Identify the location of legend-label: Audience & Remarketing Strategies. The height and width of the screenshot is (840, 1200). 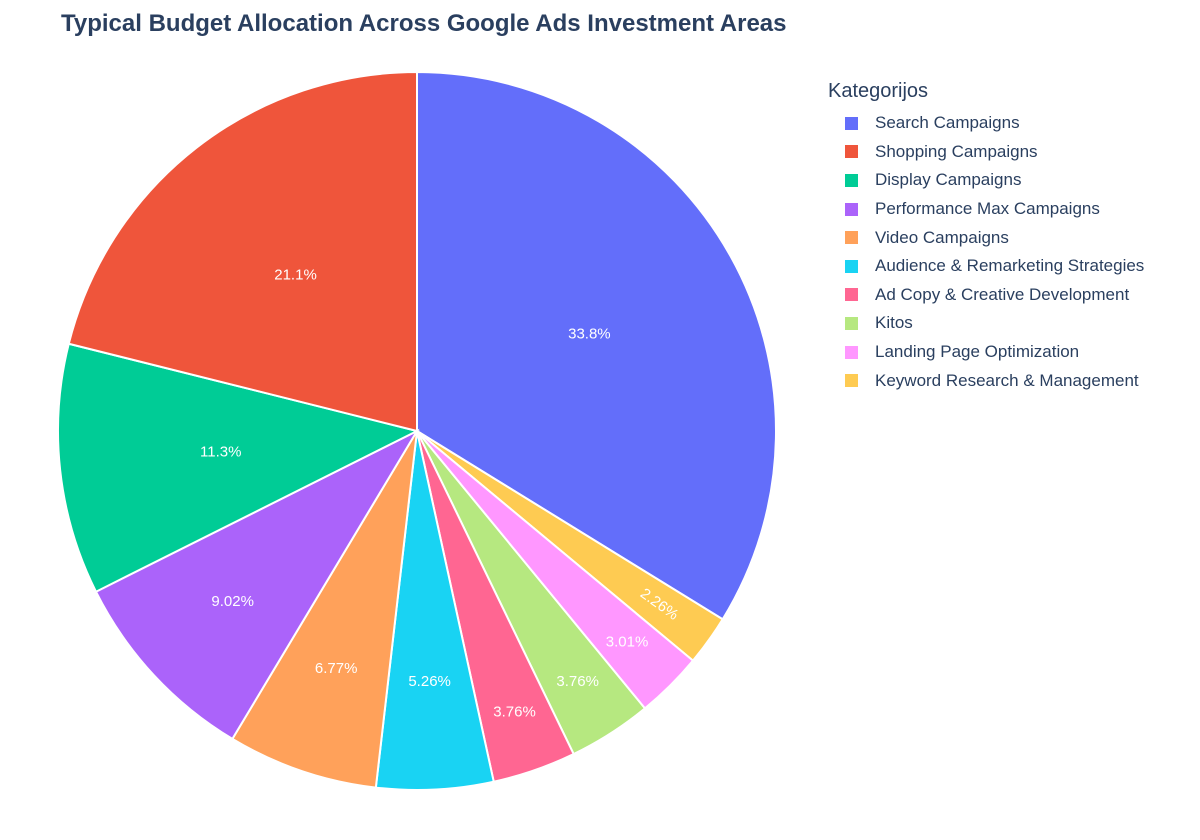
(1010, 266).